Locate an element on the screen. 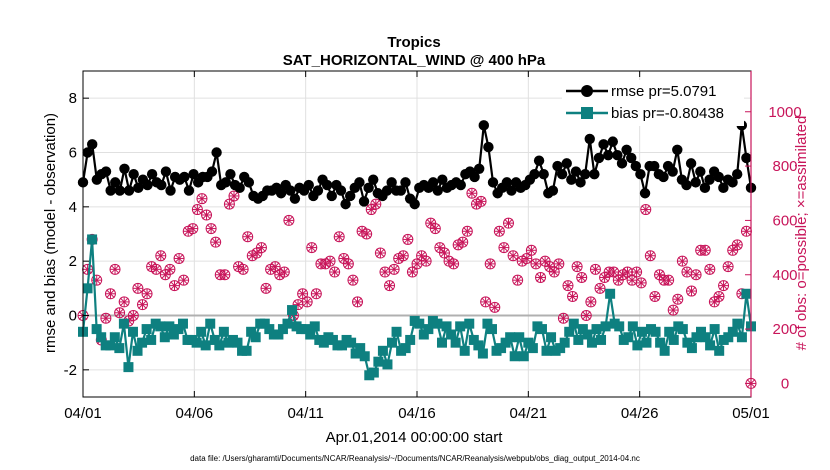 This screenshot has width=830, height=470. legend-bias-marker is located at coordinates (587, 113).